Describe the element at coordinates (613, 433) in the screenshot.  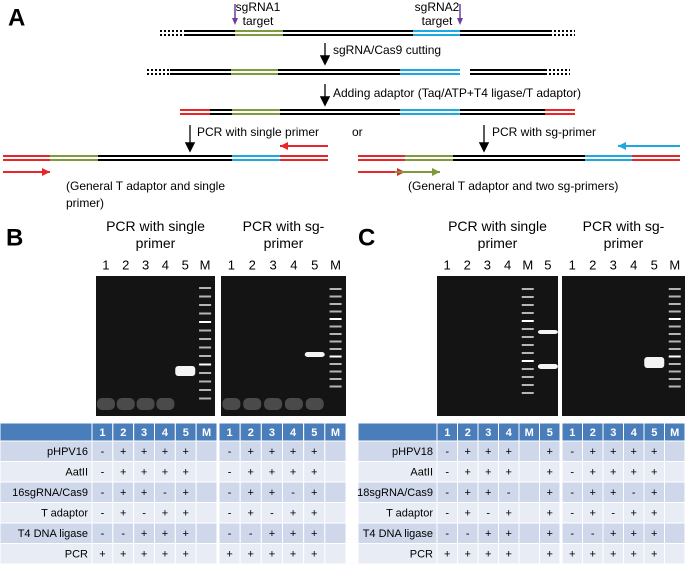
I see `column-header: 3` at that location.